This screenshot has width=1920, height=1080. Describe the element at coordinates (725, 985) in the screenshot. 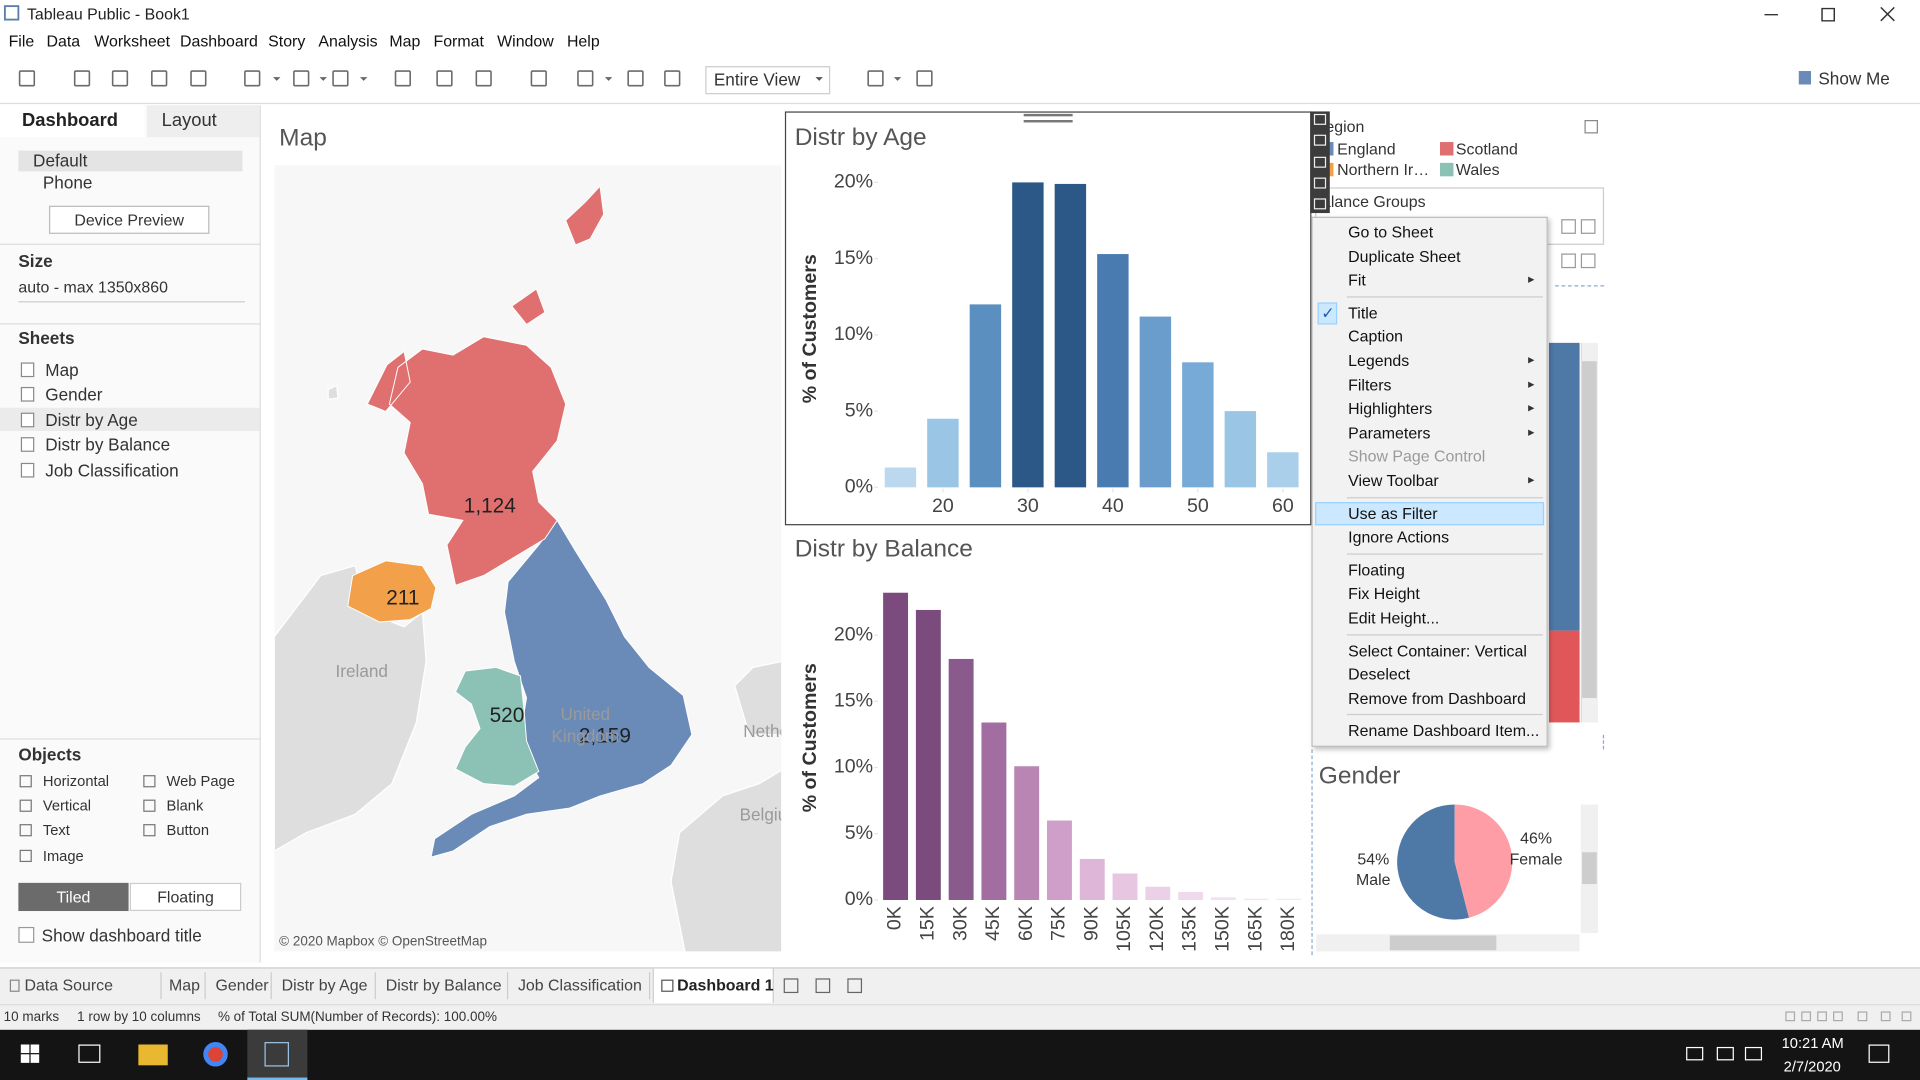

I see `sheet-tab: Dashboard 1` at that location.